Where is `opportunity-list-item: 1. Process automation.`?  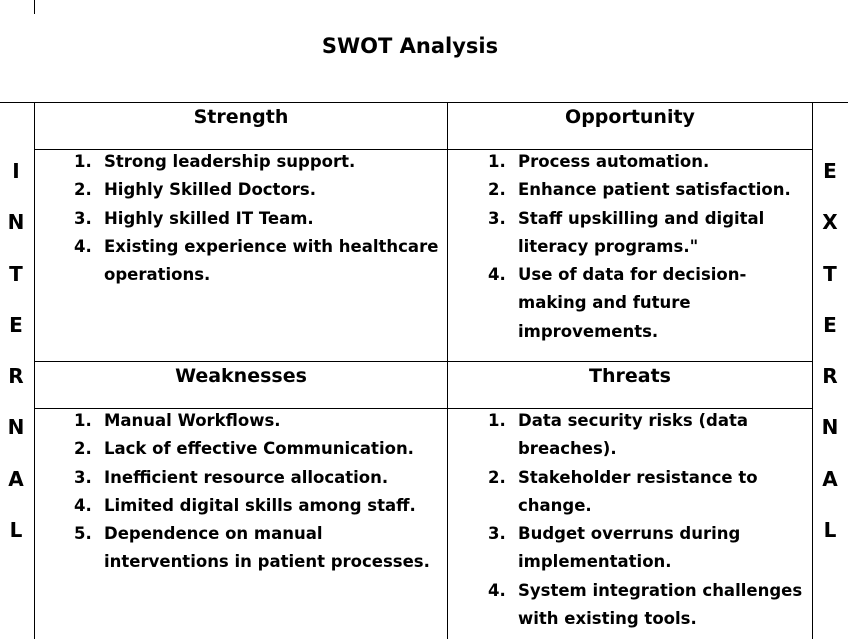
opportunity-list-item: 1. Process automation. is located at coordinates (629, 162).